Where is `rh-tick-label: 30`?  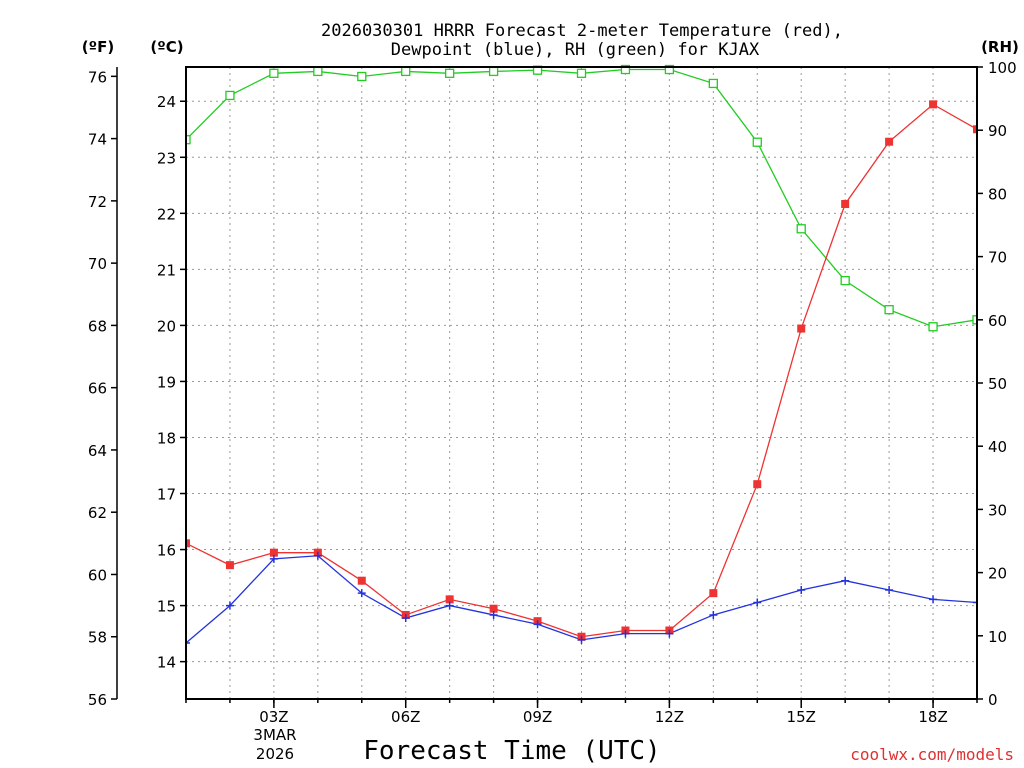
rh-tick-label: 30 is located at coordinates (997, 510).